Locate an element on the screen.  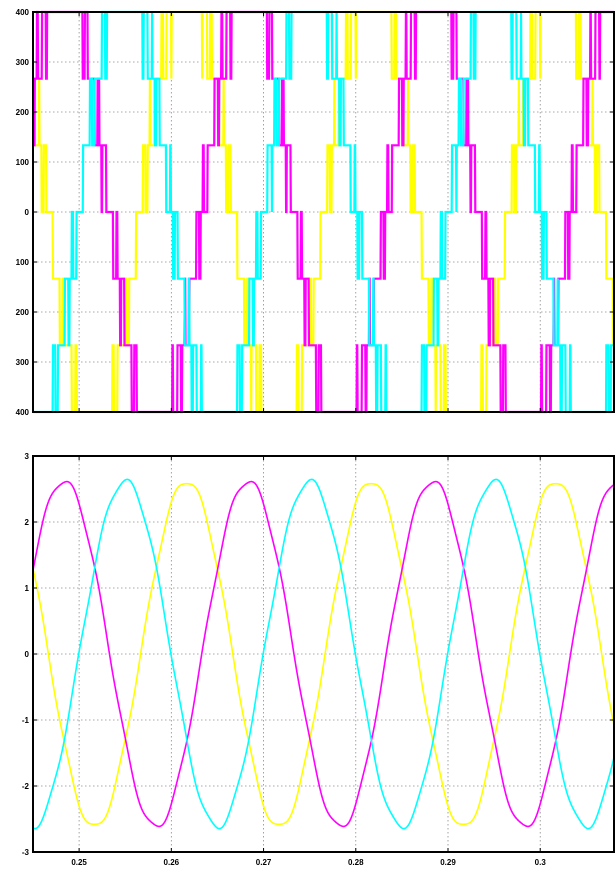
x-tick-label: 0.27 is located at coordinates (264, 862).